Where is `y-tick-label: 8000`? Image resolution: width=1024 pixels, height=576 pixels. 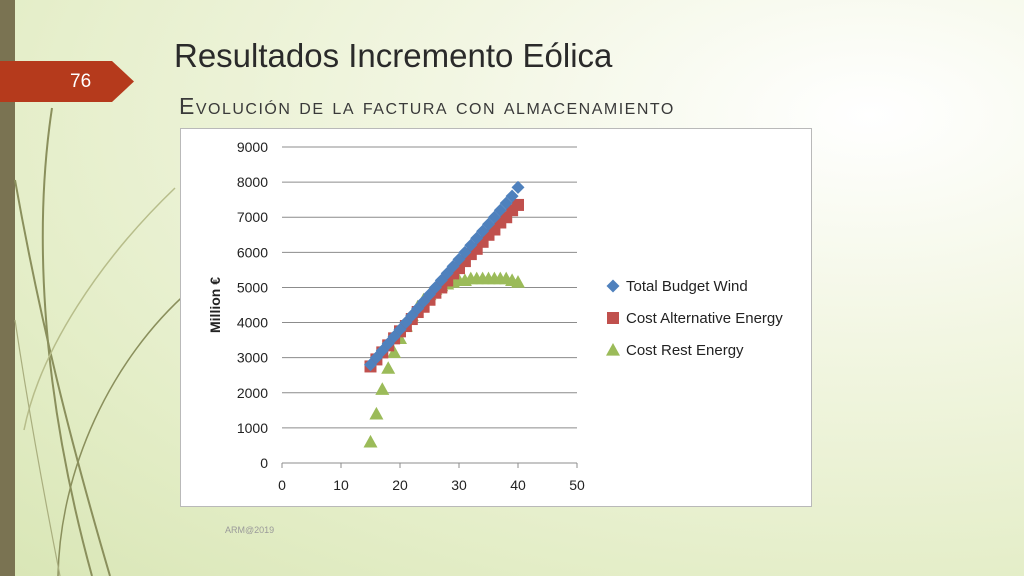
y-tick-label: 8000 is located at coordinates (252, 182).